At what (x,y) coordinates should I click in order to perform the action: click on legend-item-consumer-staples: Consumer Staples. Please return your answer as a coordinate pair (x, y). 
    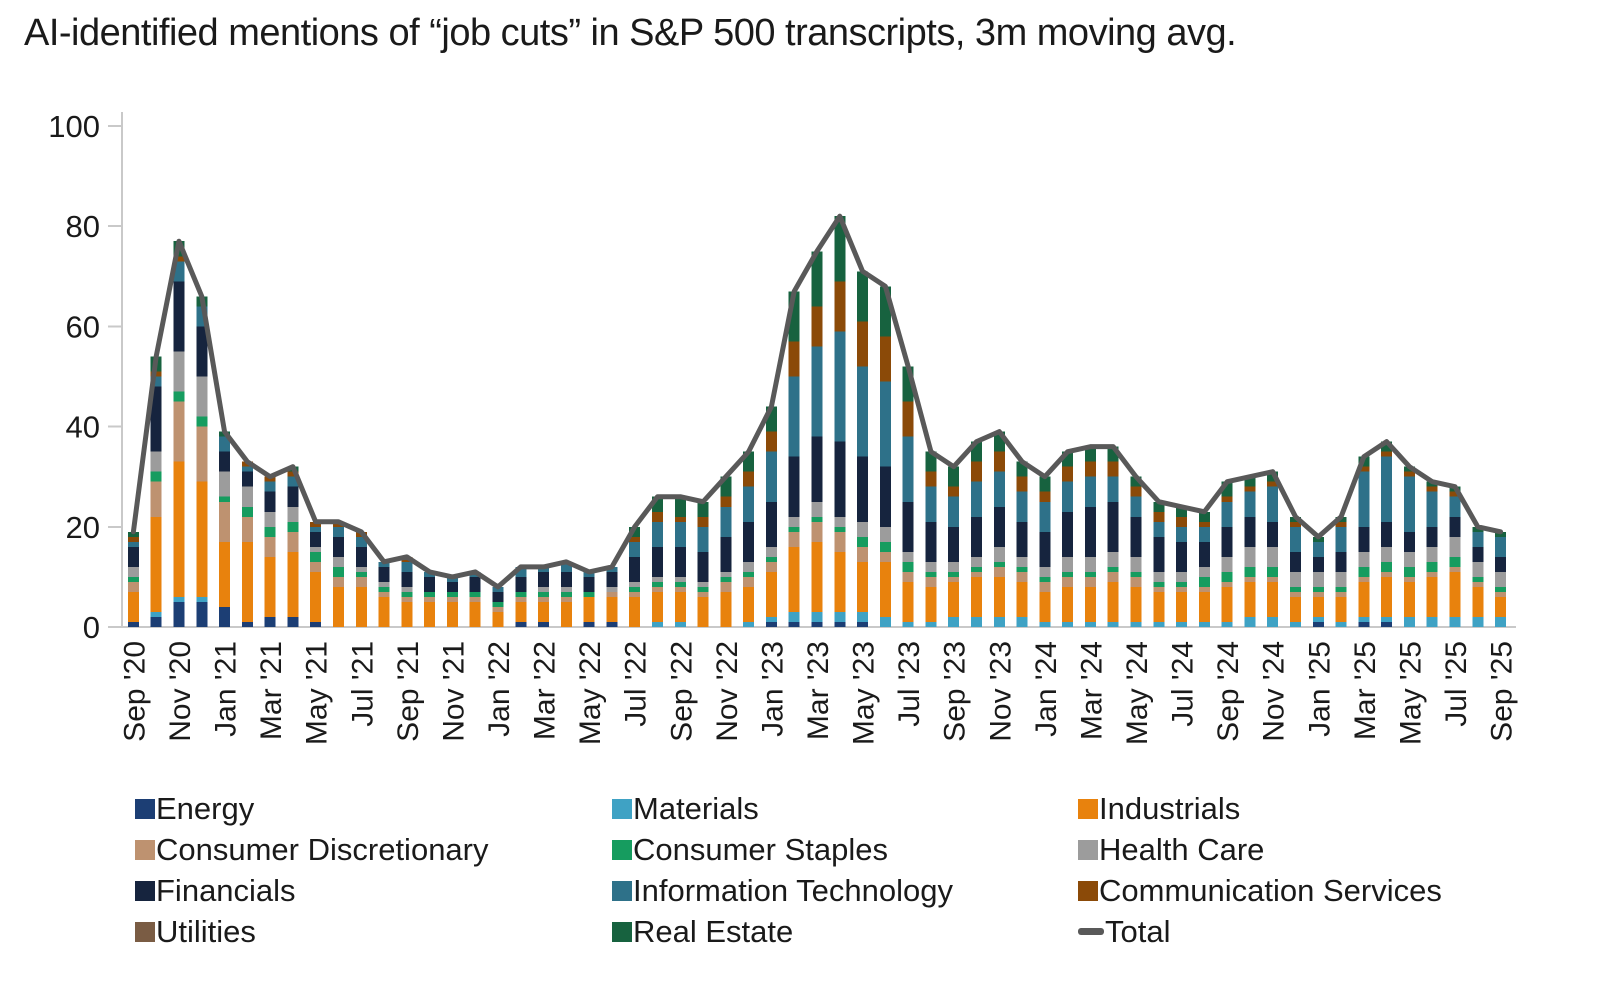
    Looking at the image, I should click on (782, 849).